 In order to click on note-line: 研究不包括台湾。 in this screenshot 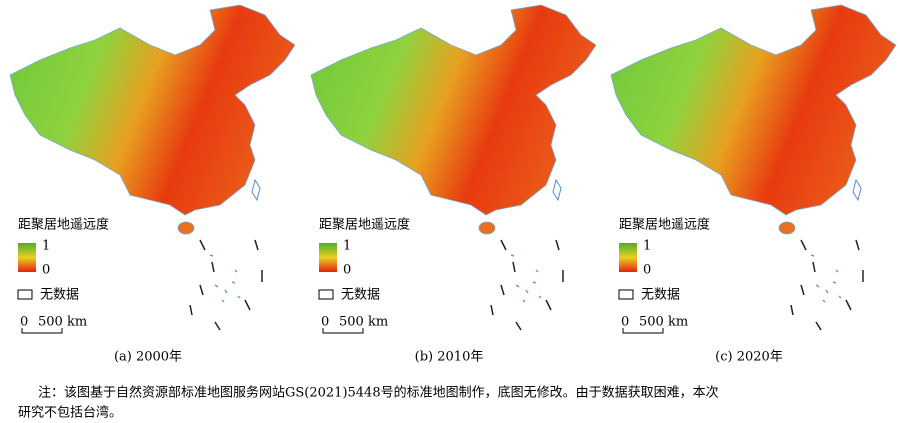, I will do `click(70, 413)`.